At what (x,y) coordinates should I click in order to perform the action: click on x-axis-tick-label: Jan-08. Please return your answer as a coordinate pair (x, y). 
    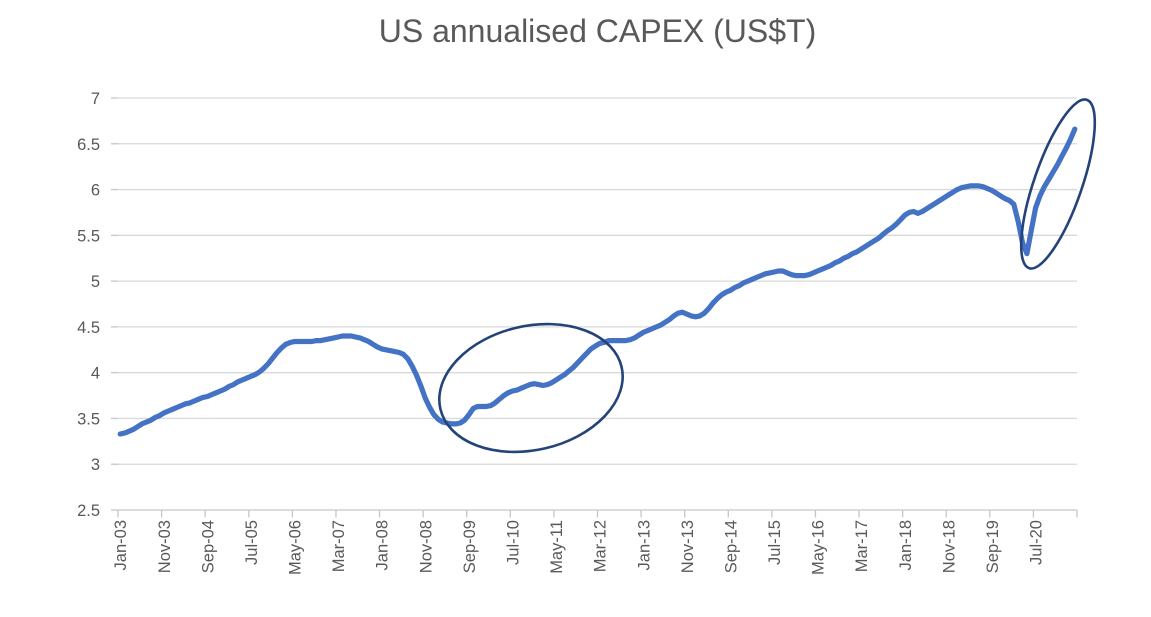
    Looking at the image, I should click on (383, 545).